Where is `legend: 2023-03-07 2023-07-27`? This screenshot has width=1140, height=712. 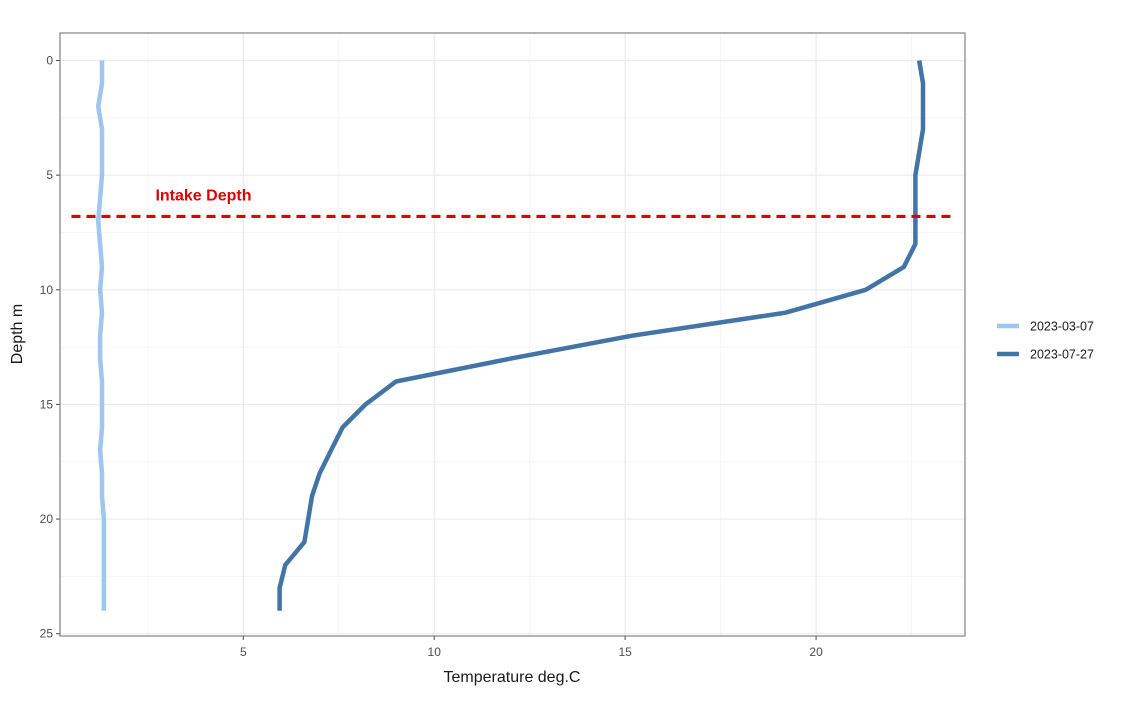
legend: 2023-03-07 2023-07-27 is located at coordinates (1045, 341).